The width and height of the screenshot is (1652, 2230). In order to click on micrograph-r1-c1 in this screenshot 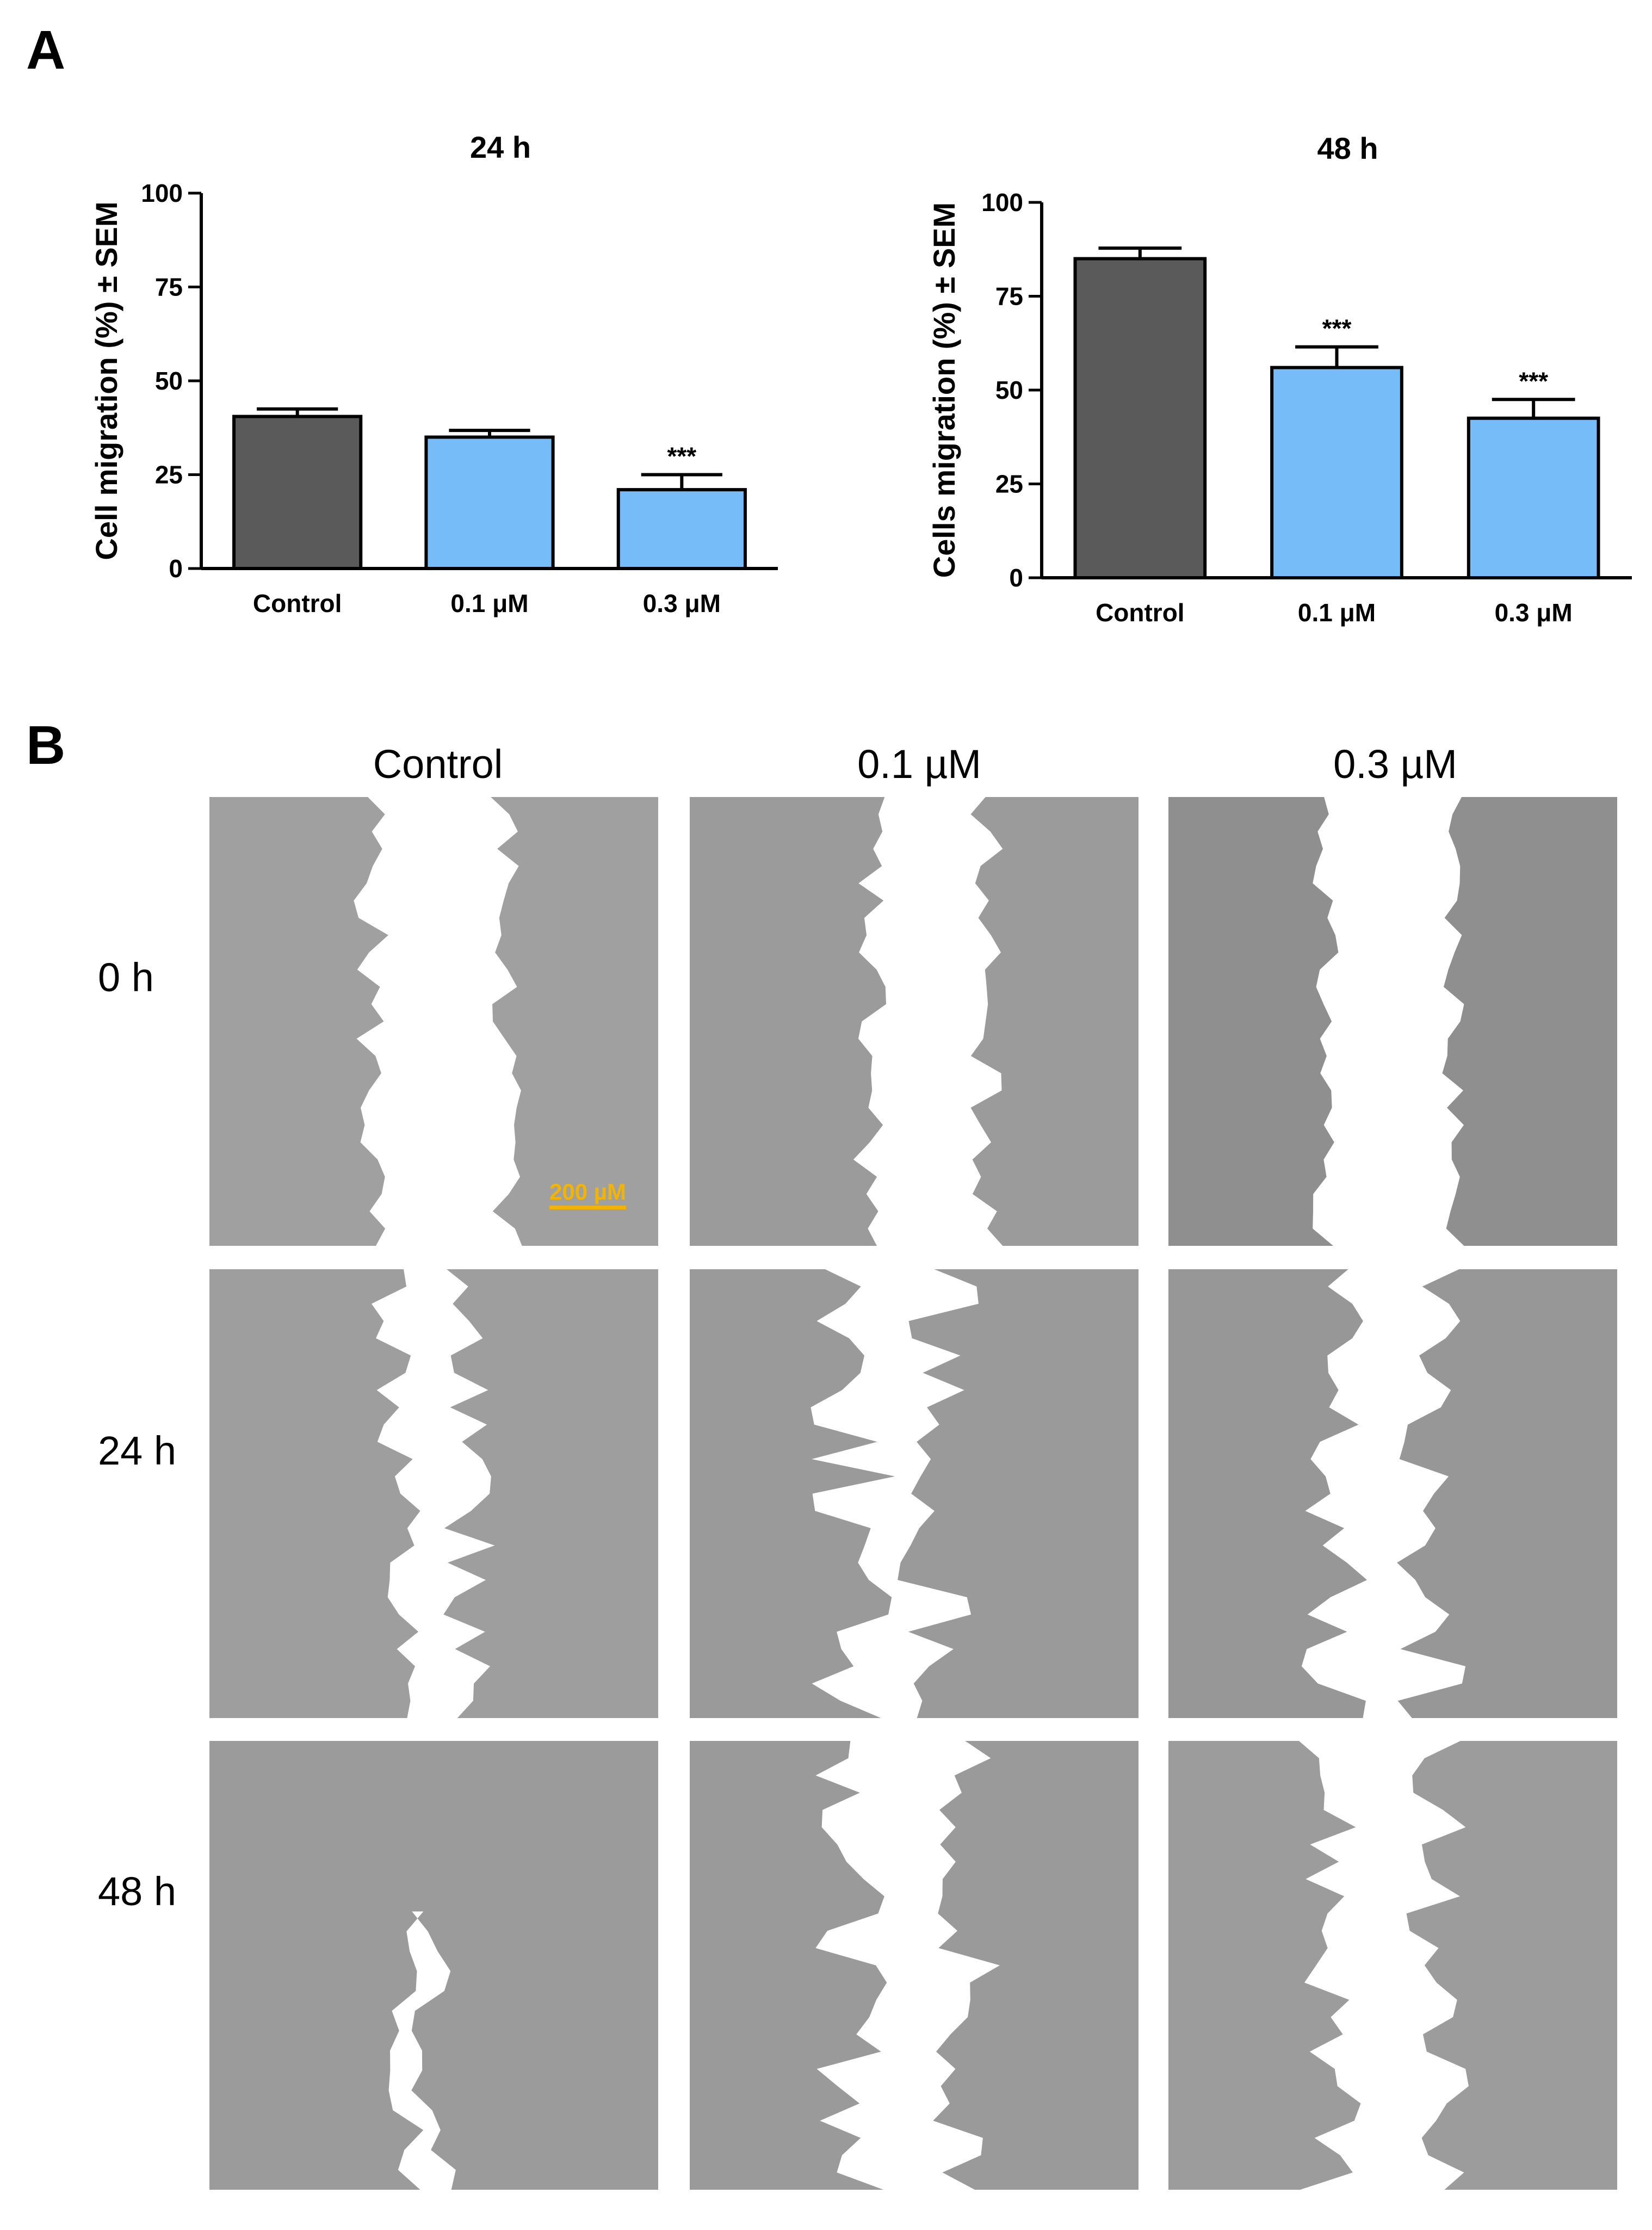, I will do `click(914, 1493)`.